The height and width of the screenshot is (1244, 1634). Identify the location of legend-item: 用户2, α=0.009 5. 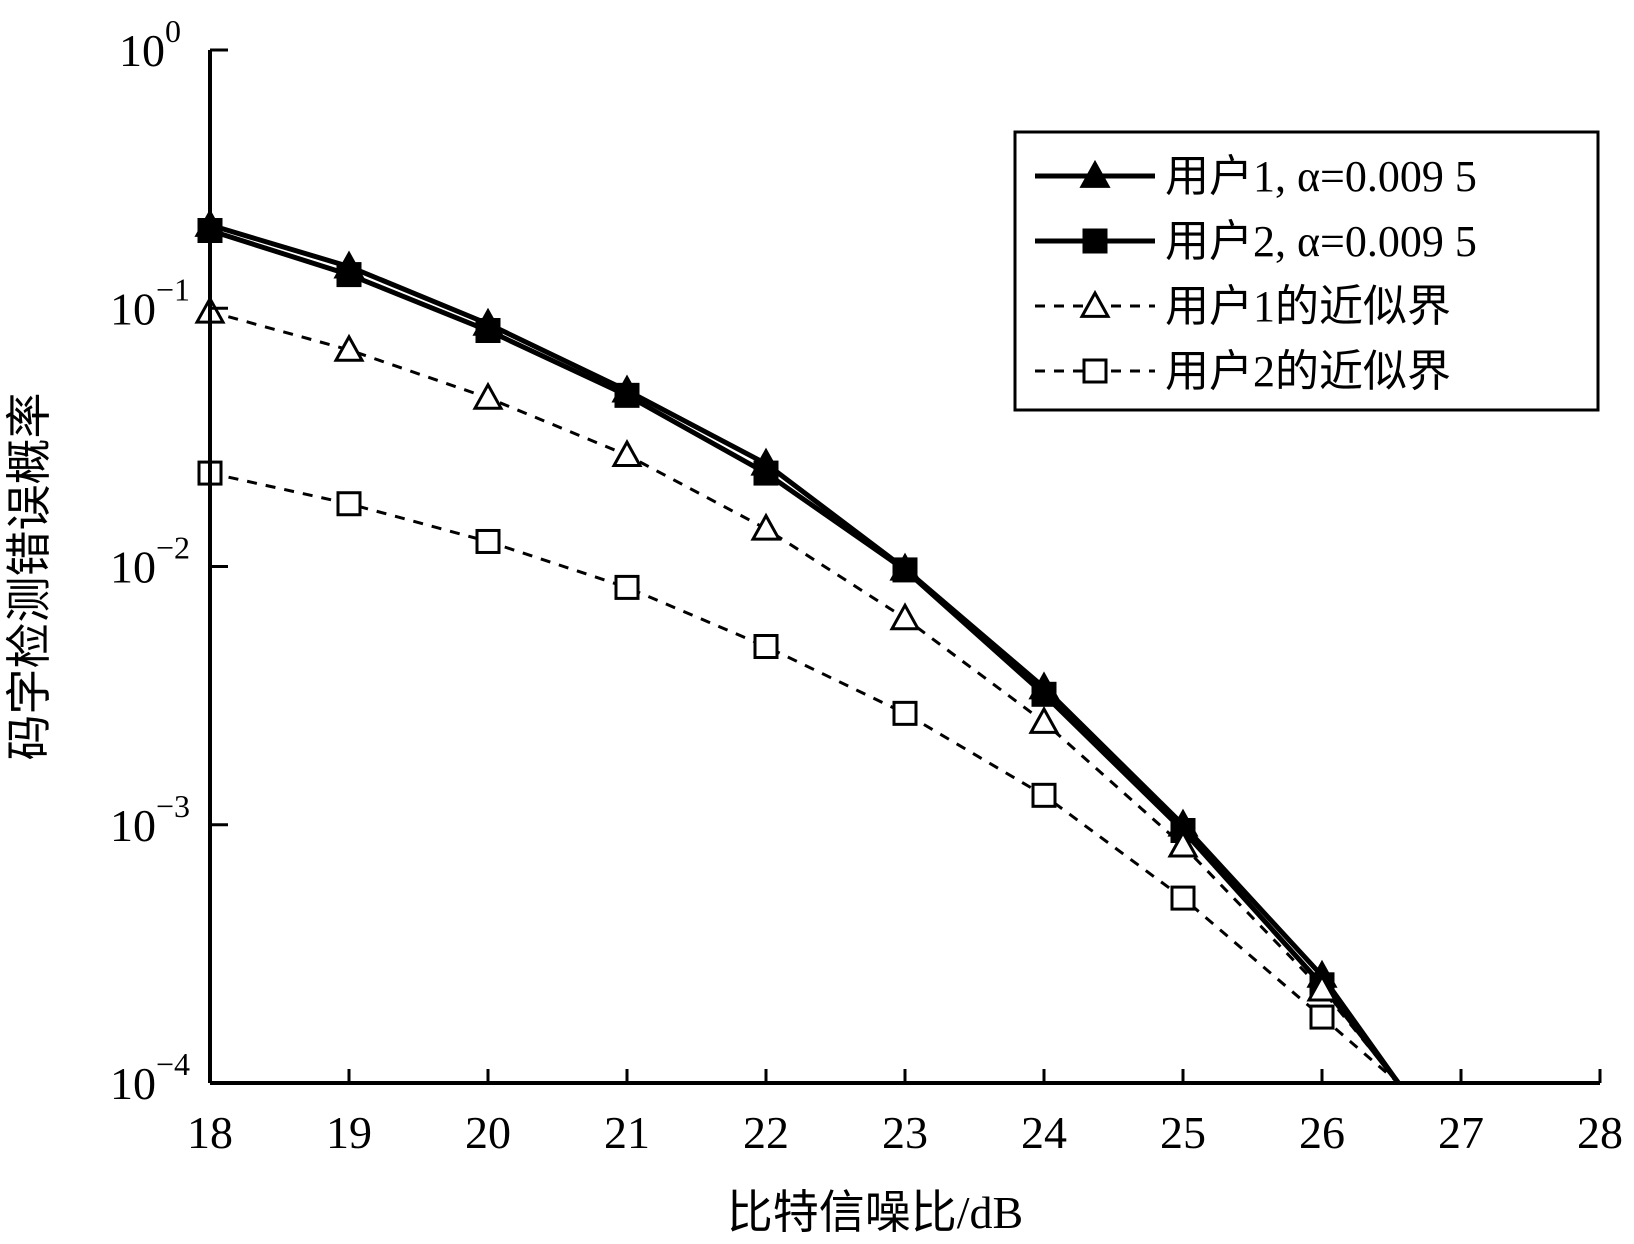
(1256, 241).